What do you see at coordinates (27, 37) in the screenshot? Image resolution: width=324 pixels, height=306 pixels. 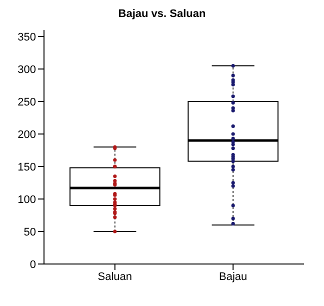 I see `y-tick-label: 350` at bounding box center [27, 37].